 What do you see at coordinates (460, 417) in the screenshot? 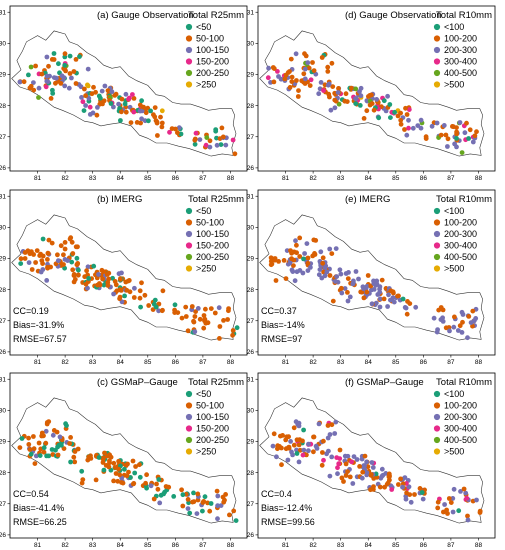
I see `legend-label: 200-300` at bounding box center [460, 417].